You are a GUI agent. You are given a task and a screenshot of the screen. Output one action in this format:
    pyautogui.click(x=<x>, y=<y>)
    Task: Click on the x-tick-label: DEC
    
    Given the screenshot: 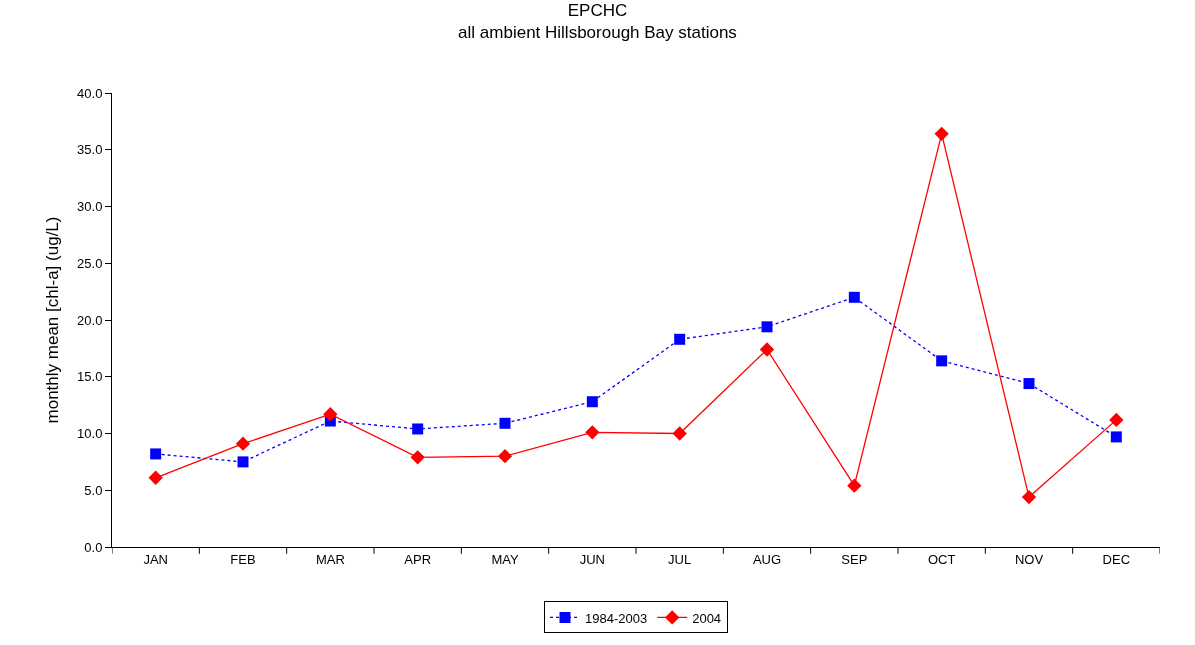 What is the action you would take?
    pyautogui.click(x=1116, y=559)
    